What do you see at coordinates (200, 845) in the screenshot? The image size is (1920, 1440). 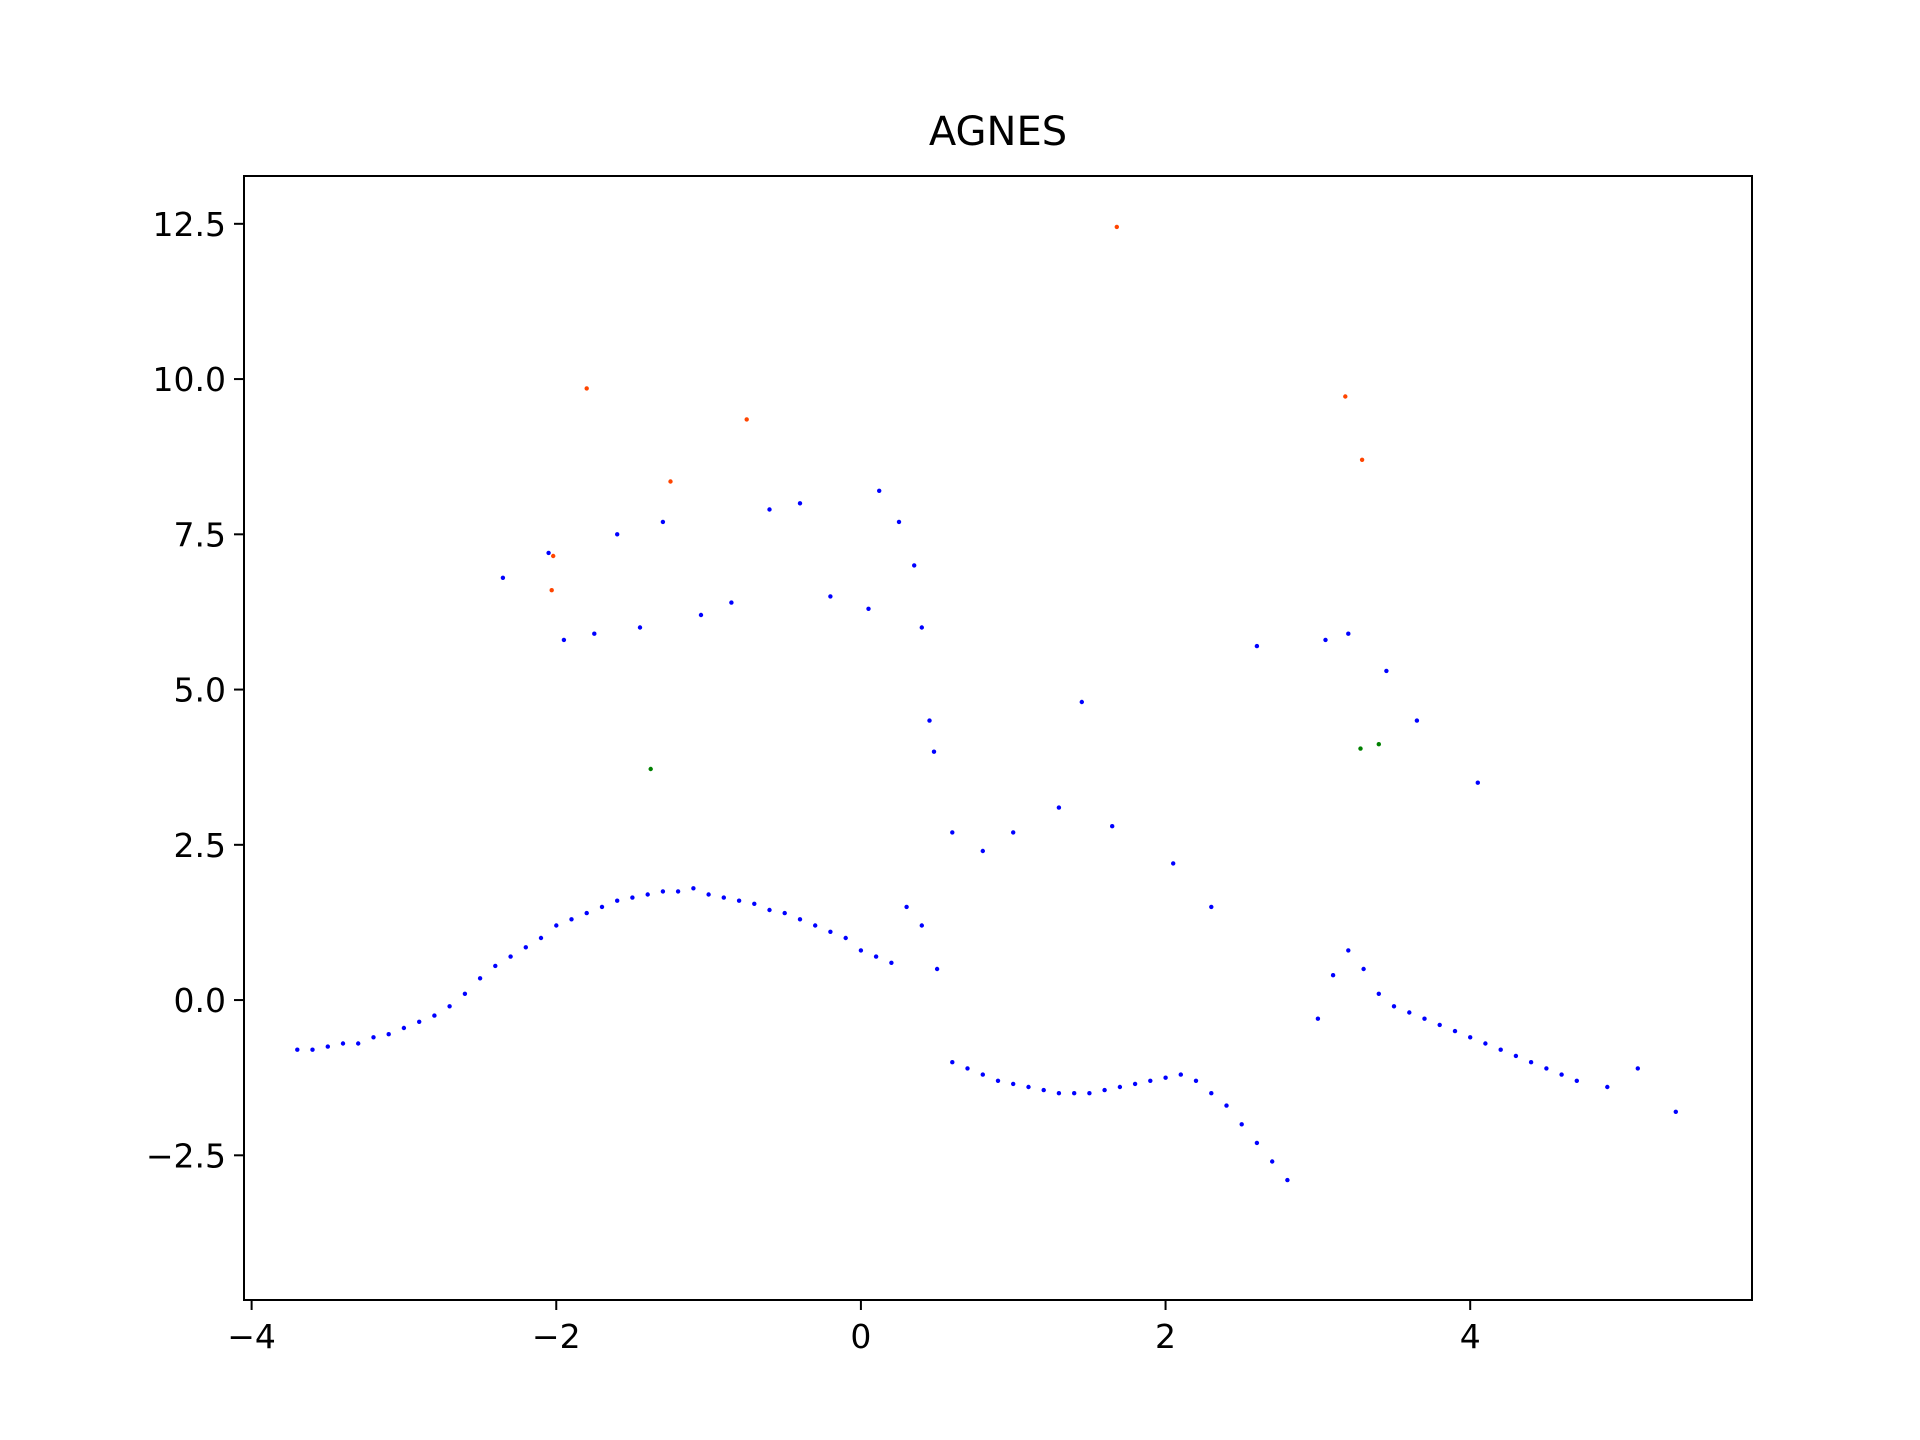 I see `y-tick-label: 2.5` at bounding box center [200, 845].